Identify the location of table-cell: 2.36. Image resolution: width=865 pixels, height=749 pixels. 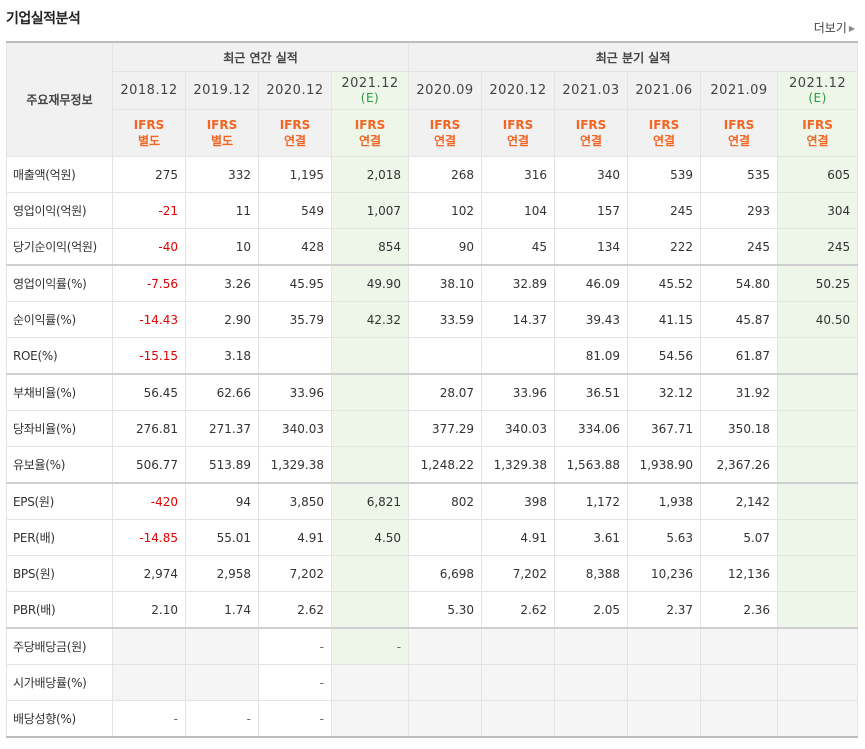
(739, 610).